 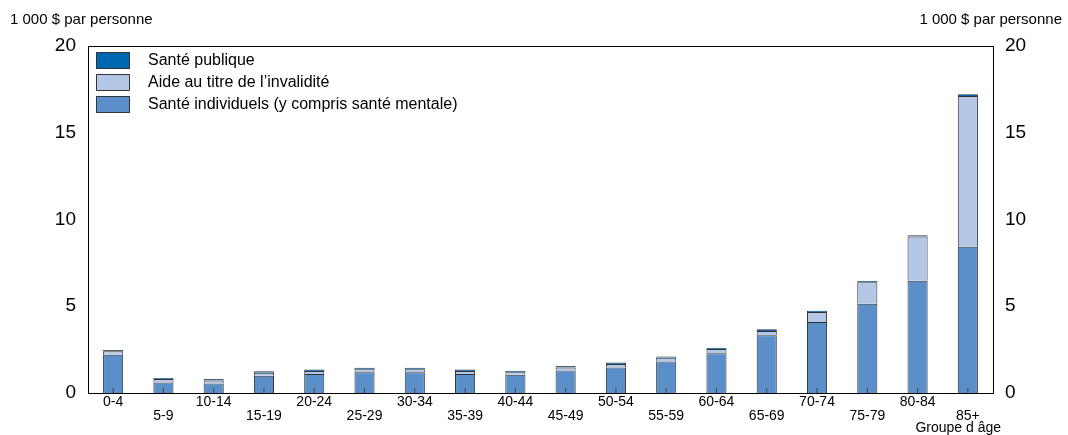 What do you see at coordinates (515, 400) in the screenshot?
I see `x-tick-label: 40-44` at bounding box center [515, 400].